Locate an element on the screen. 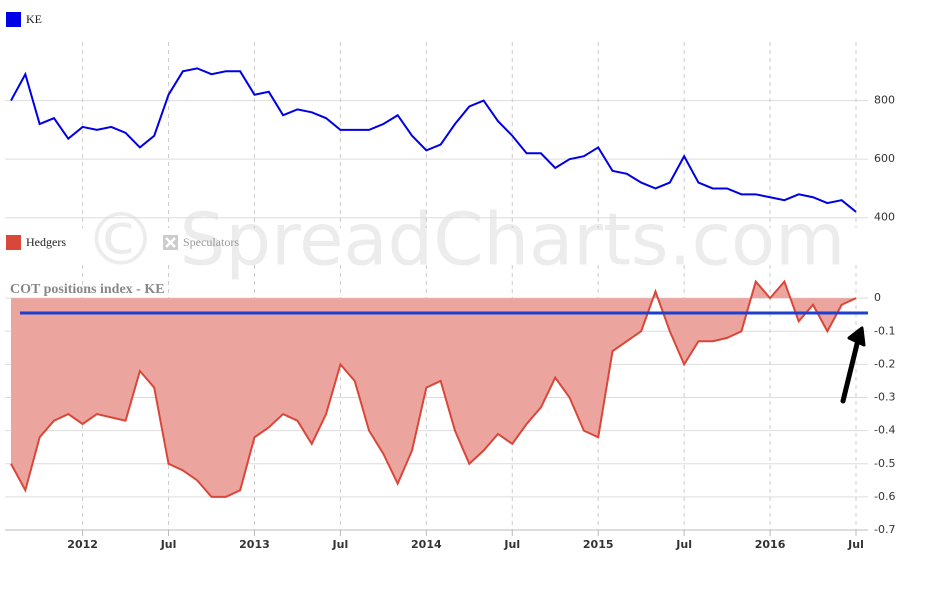 Image resolution: width=930 pixels, height=610 pixels. arrow is located at coordinates (850, 370).